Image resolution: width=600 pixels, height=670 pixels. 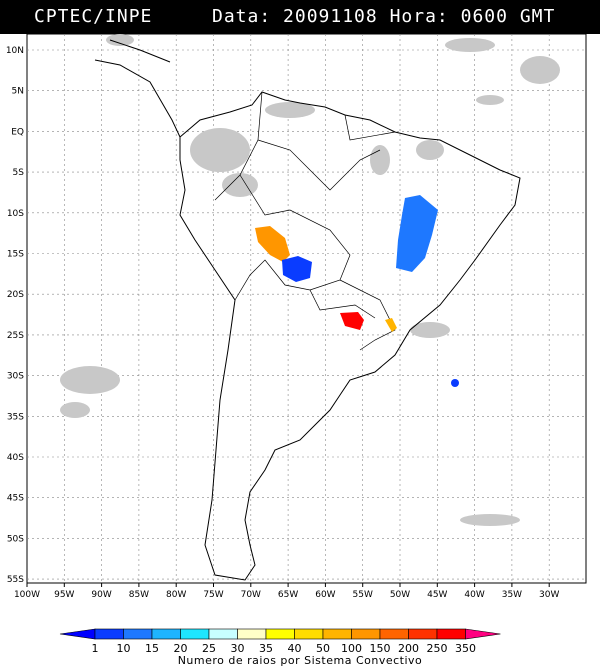 What do you see at coordinates (27, 595) in the screenshot?
I see `lon-tick-label: 100W` at bounding box center [27, 595].